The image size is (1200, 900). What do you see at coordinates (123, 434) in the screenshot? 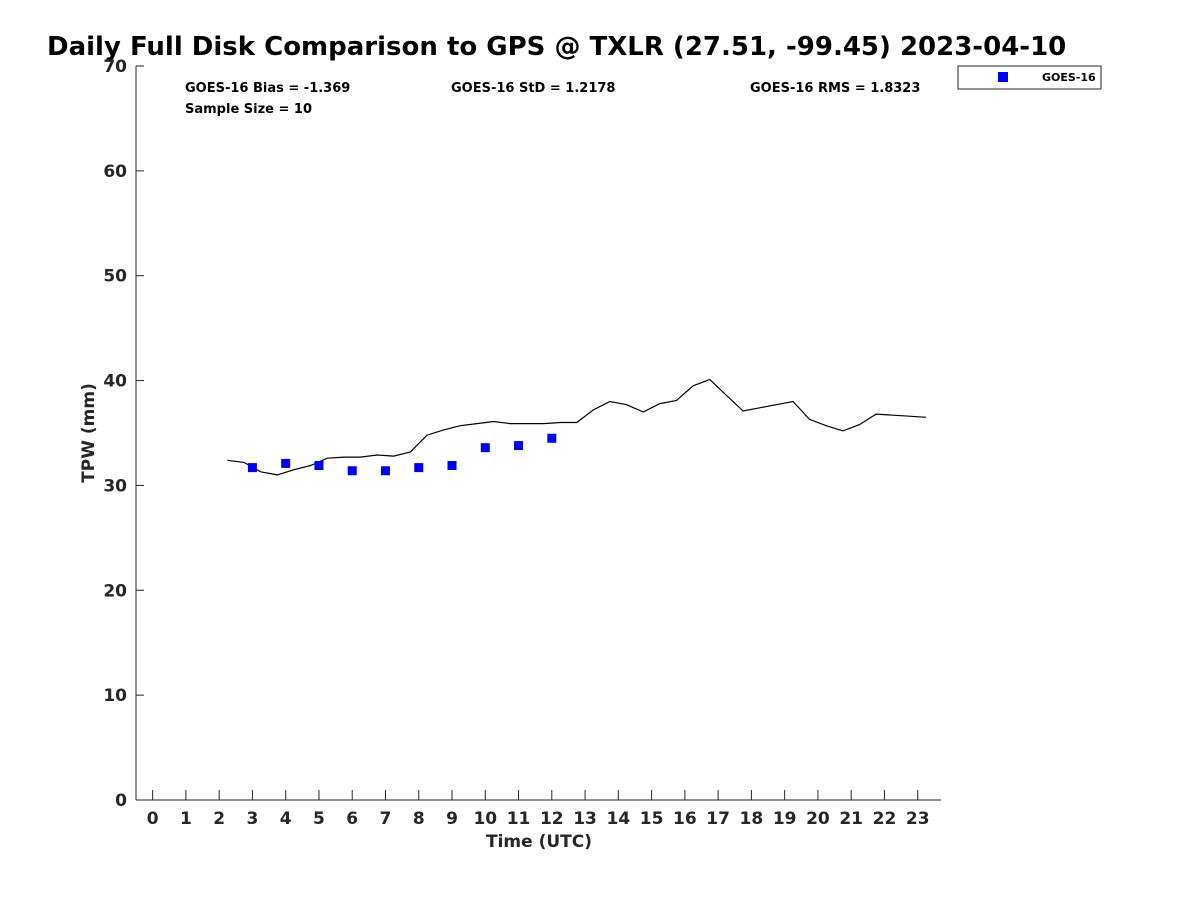
I see `y-axis-ticks: 0 10 20 30 40 50 60 70` at bounding box center [123, 434].